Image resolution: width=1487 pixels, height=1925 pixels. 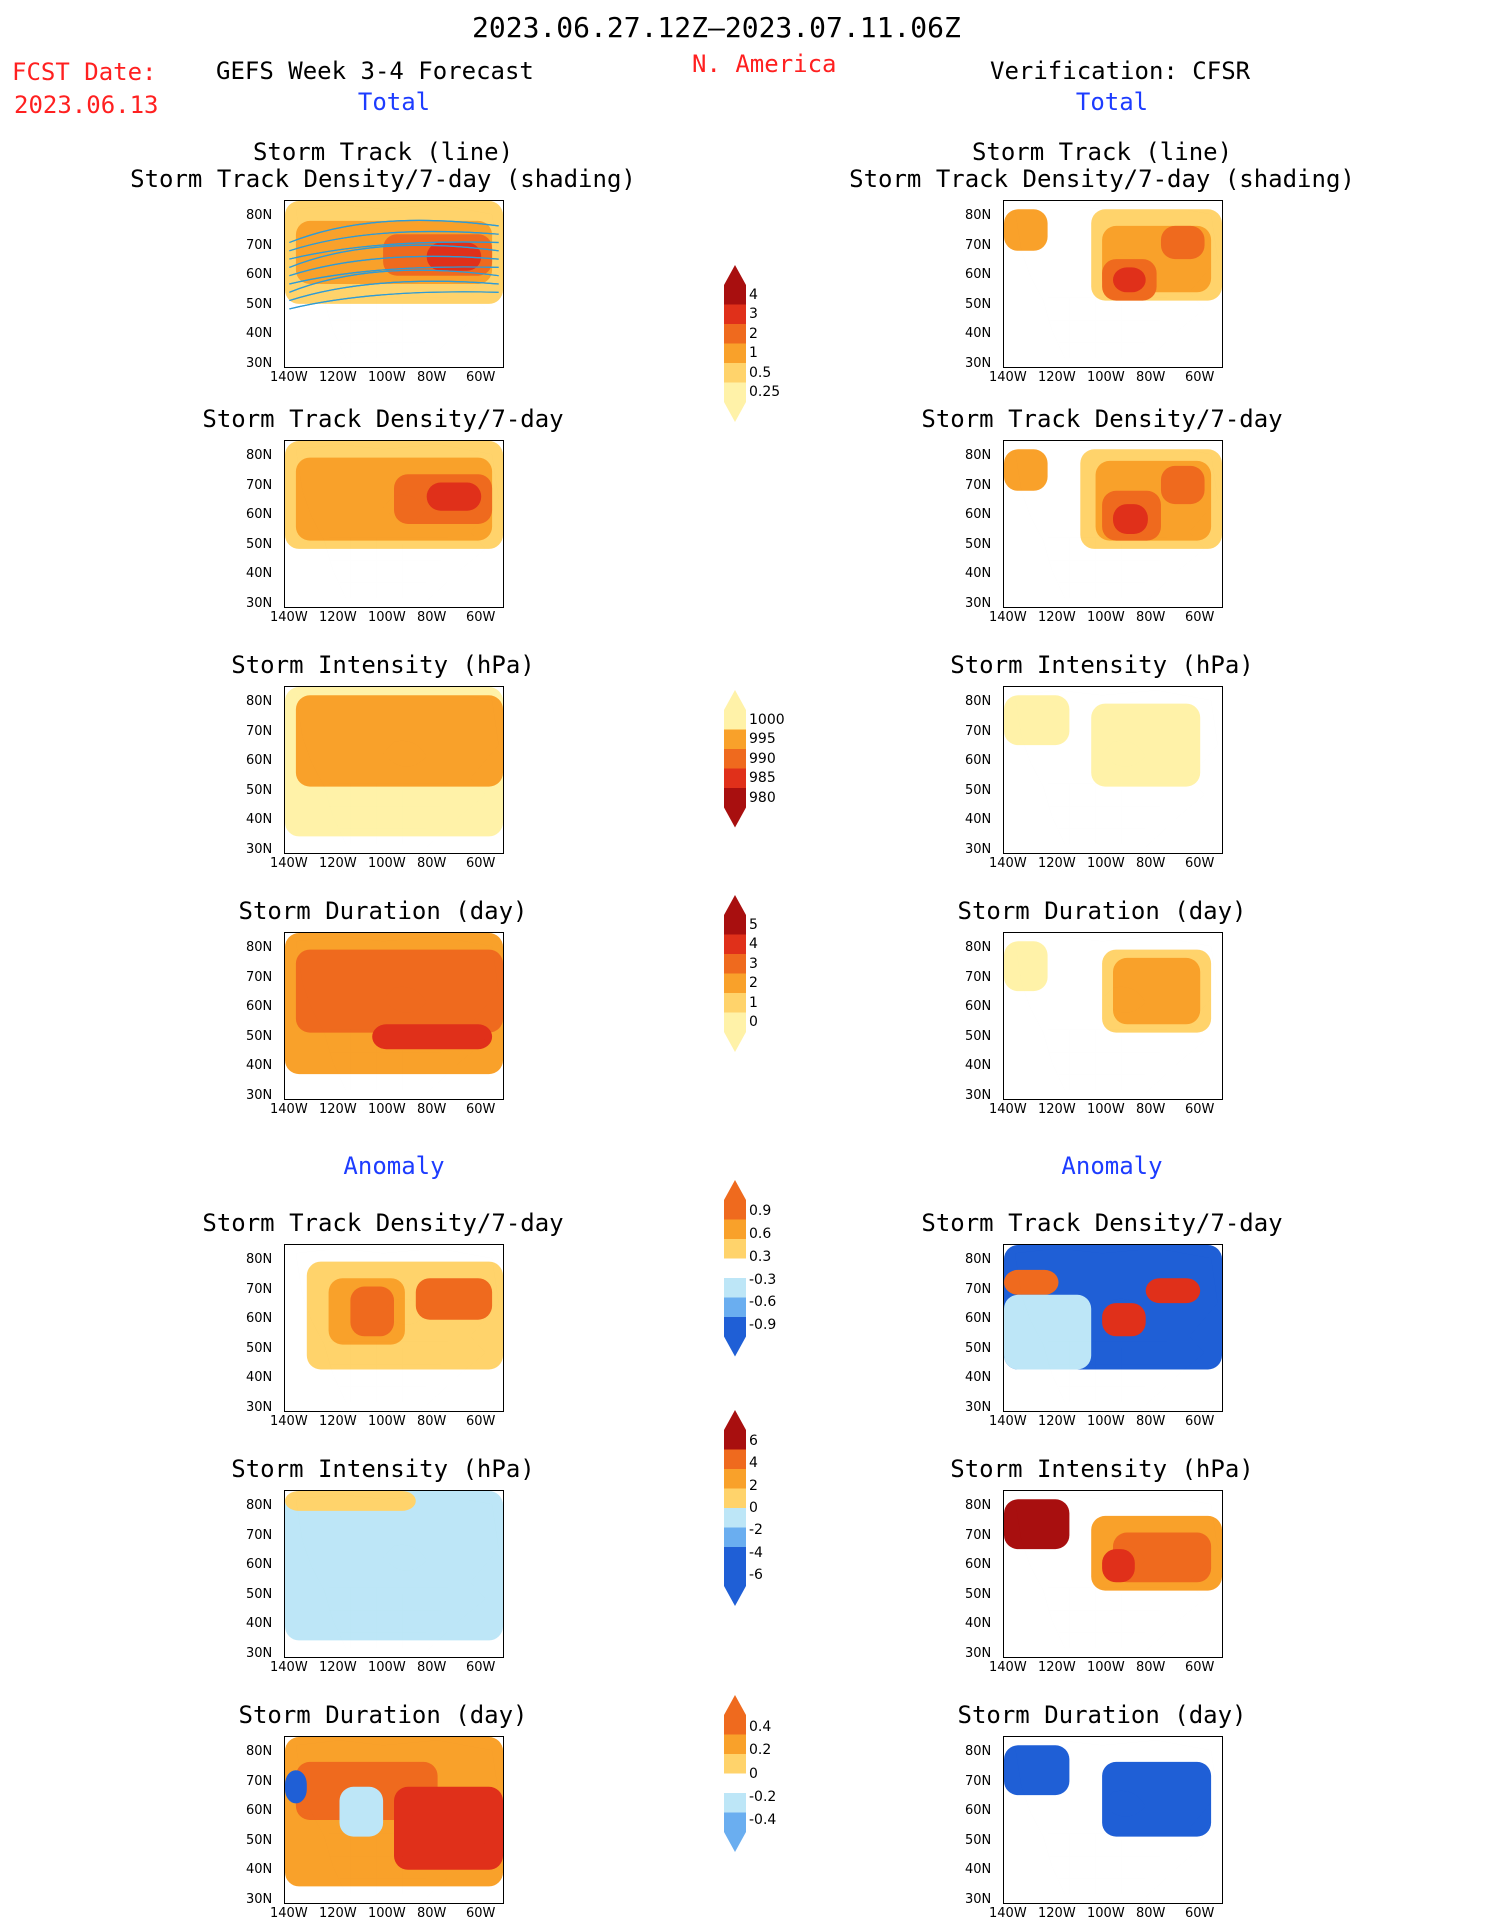 What do you see at coordinates (1112, 102) in the screenshot?
I see `total-label-right: Total` at bounding box center [1112, 102].